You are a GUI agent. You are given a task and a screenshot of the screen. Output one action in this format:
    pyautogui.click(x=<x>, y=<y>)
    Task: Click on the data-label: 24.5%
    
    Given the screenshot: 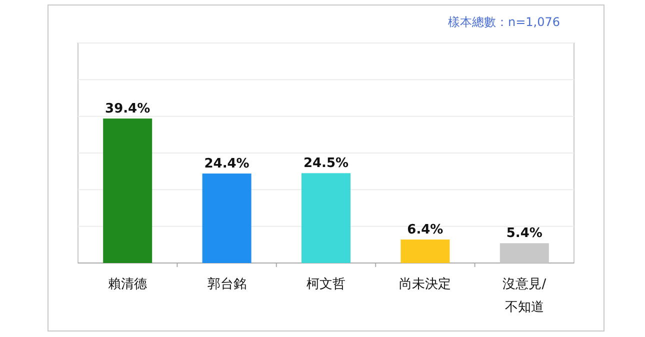 What is the action you would take?
    pyautogui.click(x=326, y=164)
    